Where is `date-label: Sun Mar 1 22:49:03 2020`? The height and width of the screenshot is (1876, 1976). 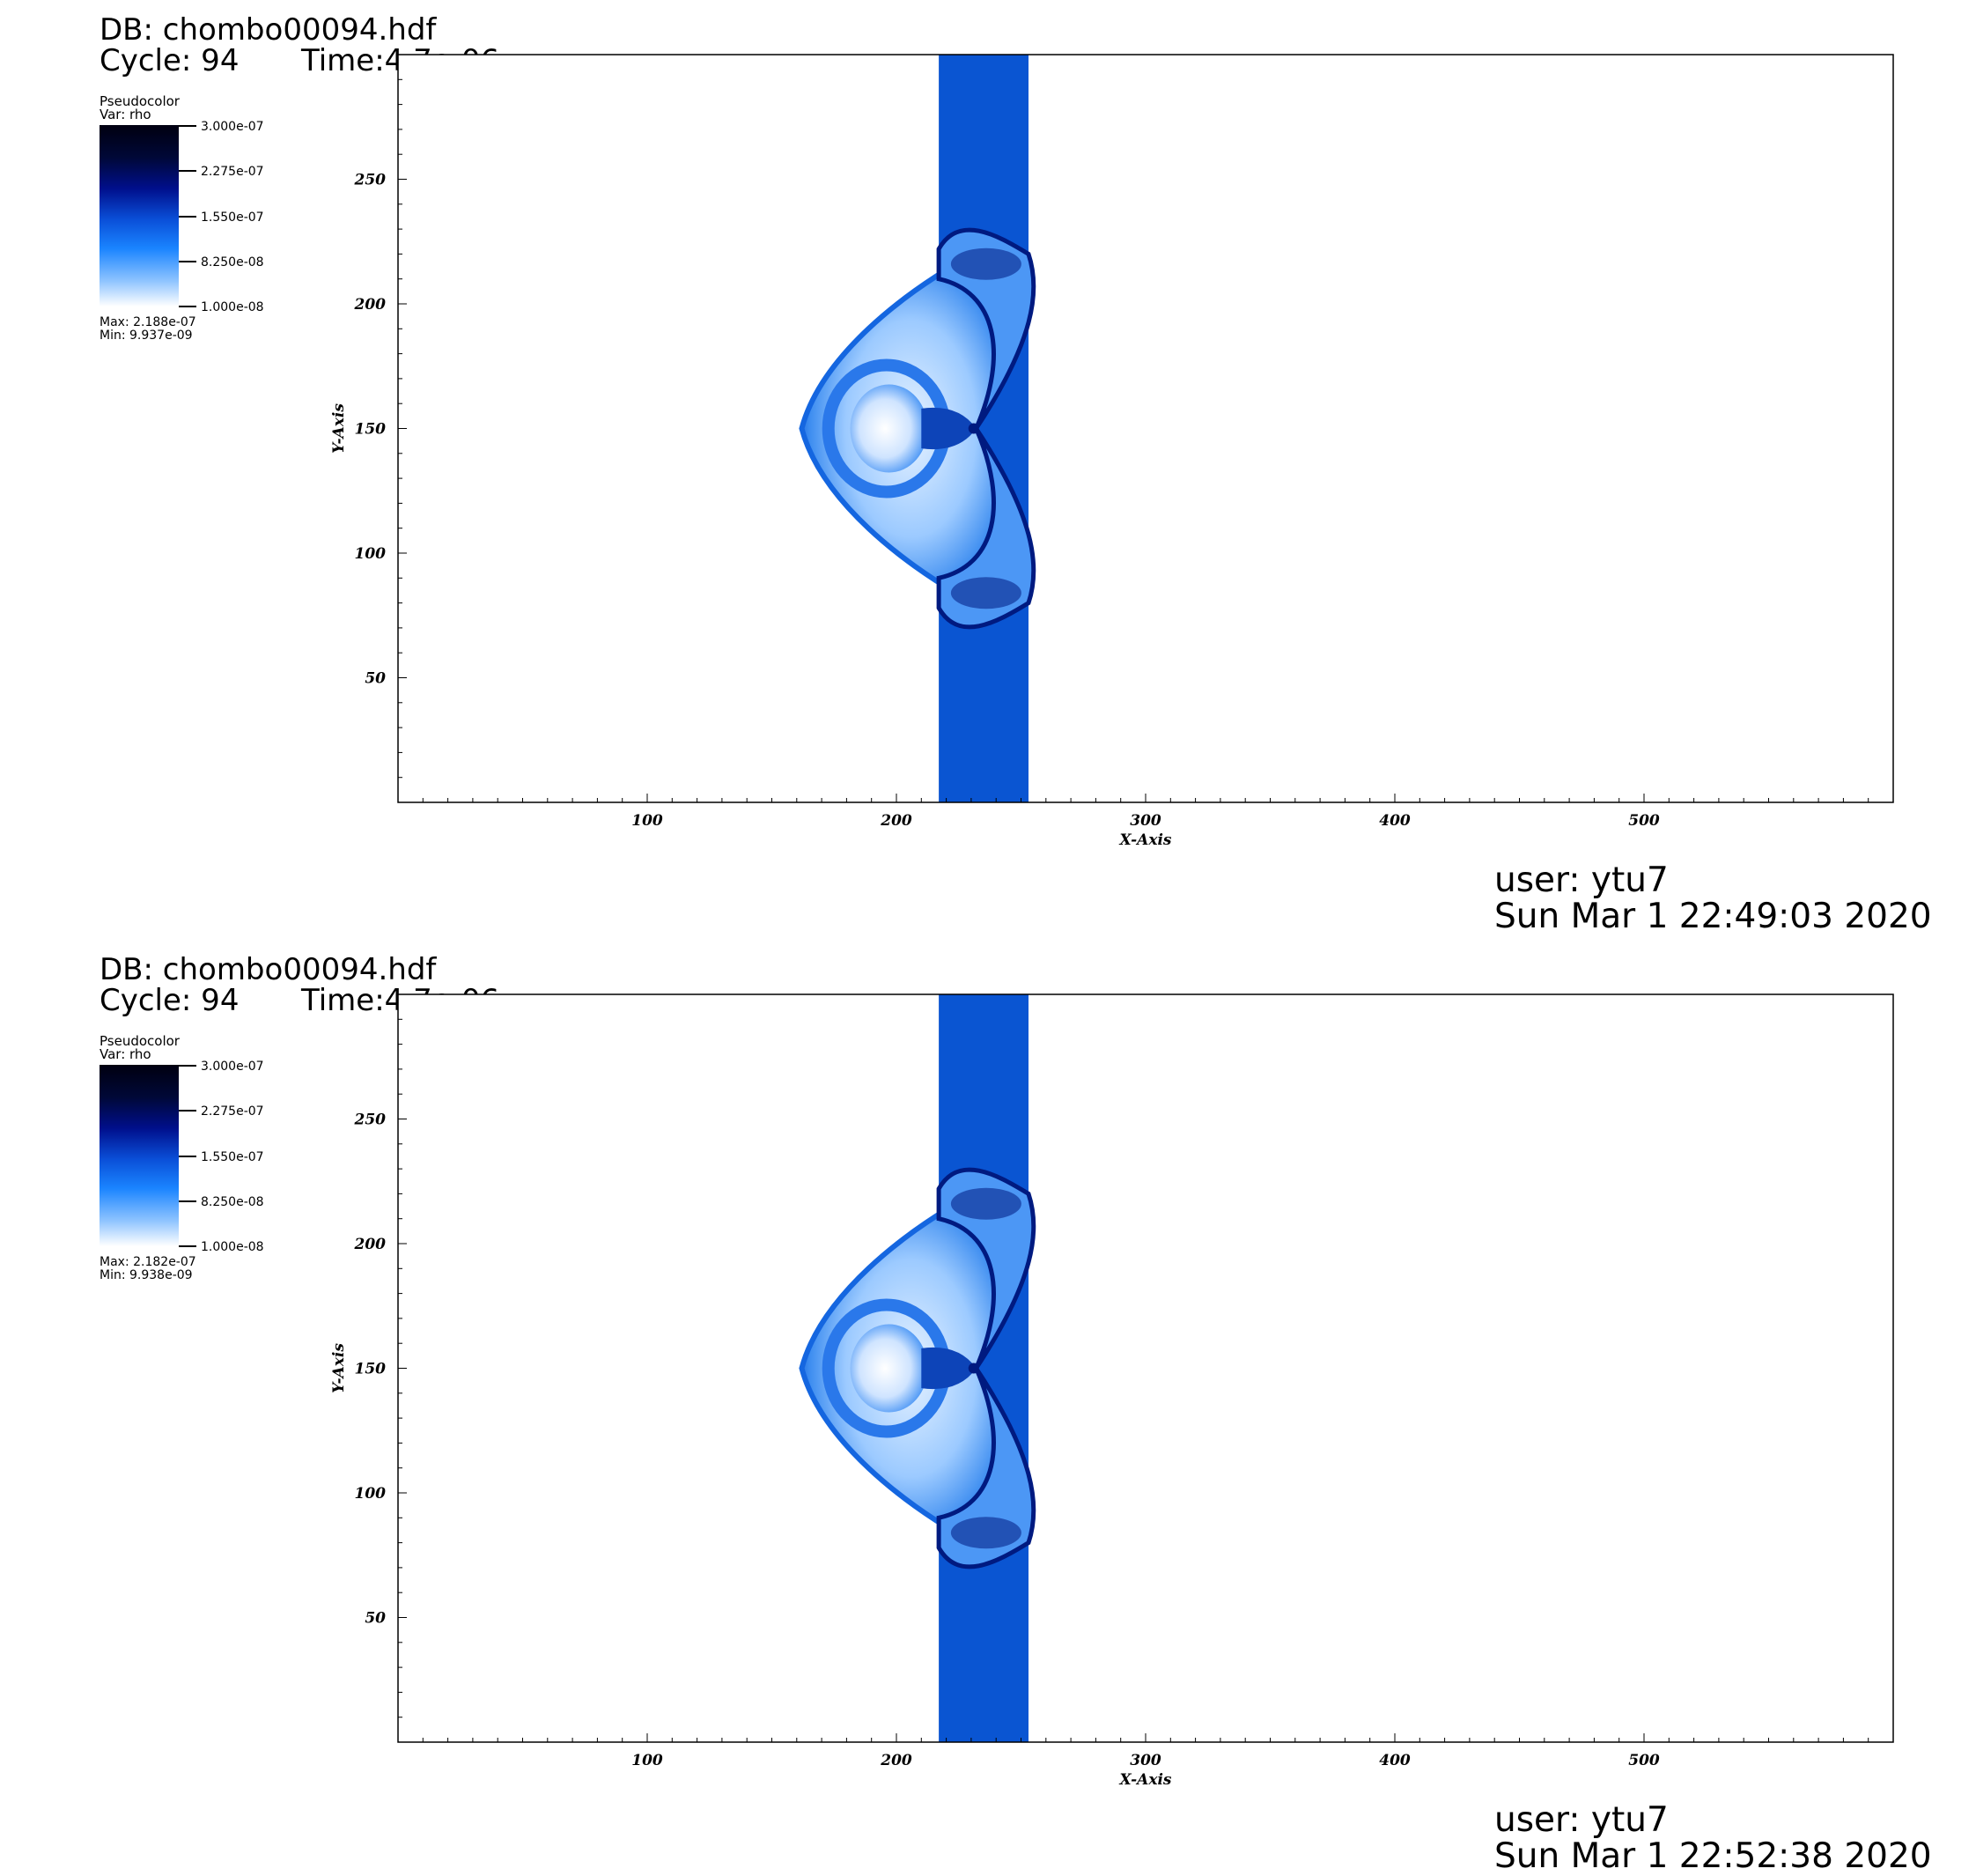 date-label: Sun Mar 1 22:49:03 2020 is located at coordinates (1713, 916).